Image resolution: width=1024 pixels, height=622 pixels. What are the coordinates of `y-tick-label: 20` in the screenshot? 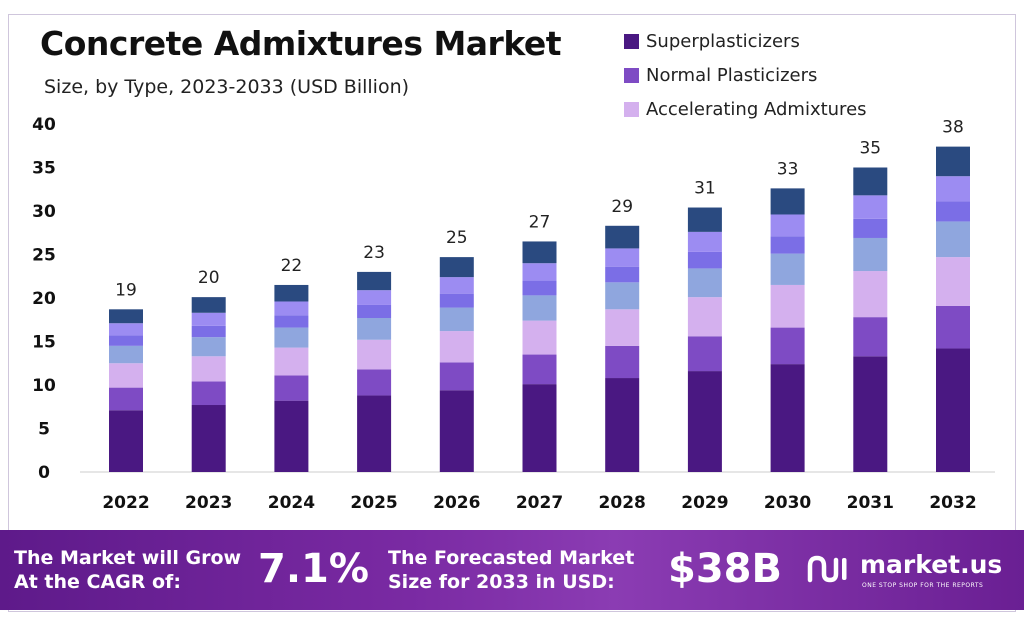 It's located at (44, 299).